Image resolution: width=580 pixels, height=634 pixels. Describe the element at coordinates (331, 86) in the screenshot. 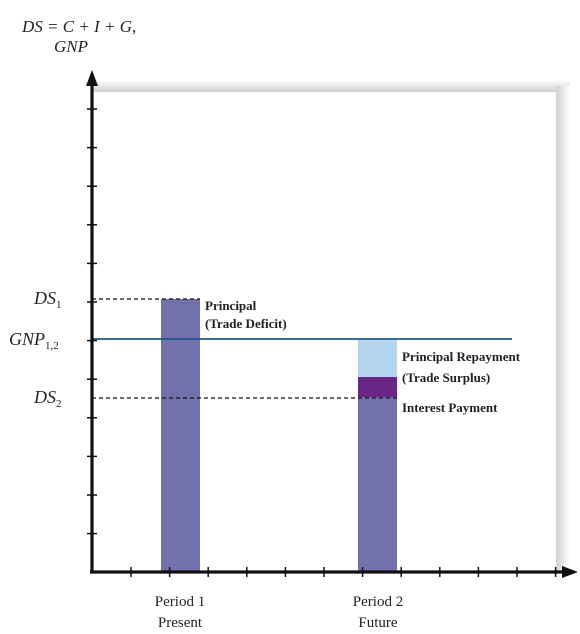

I see `plot-shadow-top` at that location.